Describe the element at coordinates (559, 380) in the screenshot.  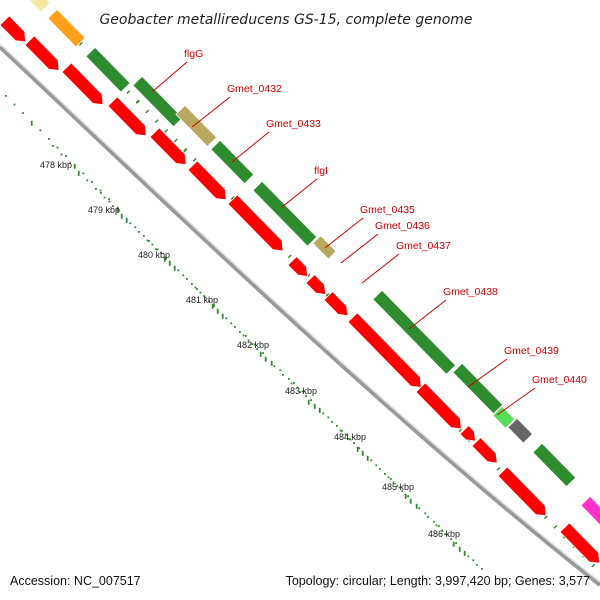
I see `gene-label-gmet-0440: Gmet_0440` at that location.